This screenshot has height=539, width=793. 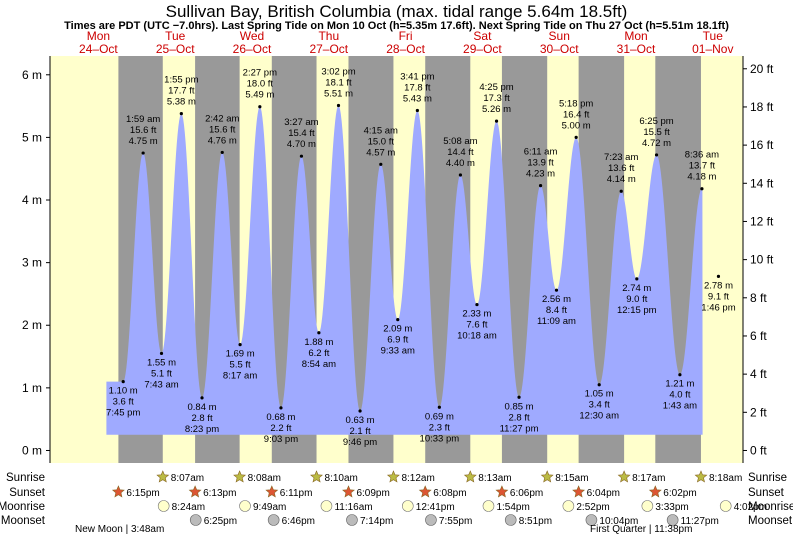 What do you see at coordinates (762, 183) in the screenshot?
I see `right-tick-label-7: 14 ft` at bounding box center [762, 183].